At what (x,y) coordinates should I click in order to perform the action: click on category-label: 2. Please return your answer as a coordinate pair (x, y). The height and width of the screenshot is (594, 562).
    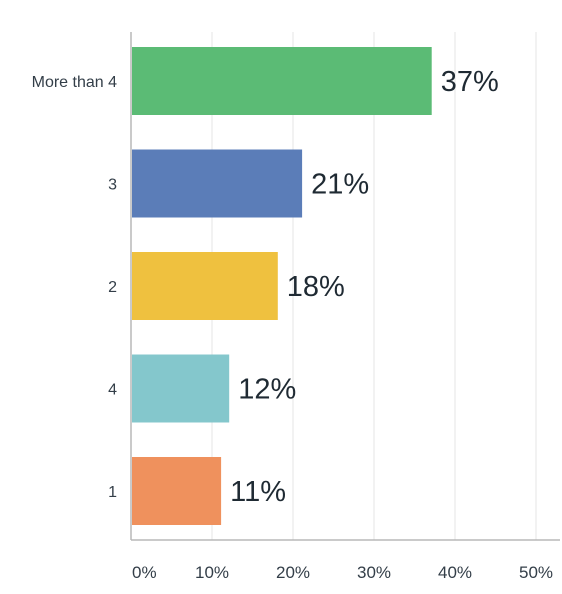
    Looking at the image, I should click on (112, 287).